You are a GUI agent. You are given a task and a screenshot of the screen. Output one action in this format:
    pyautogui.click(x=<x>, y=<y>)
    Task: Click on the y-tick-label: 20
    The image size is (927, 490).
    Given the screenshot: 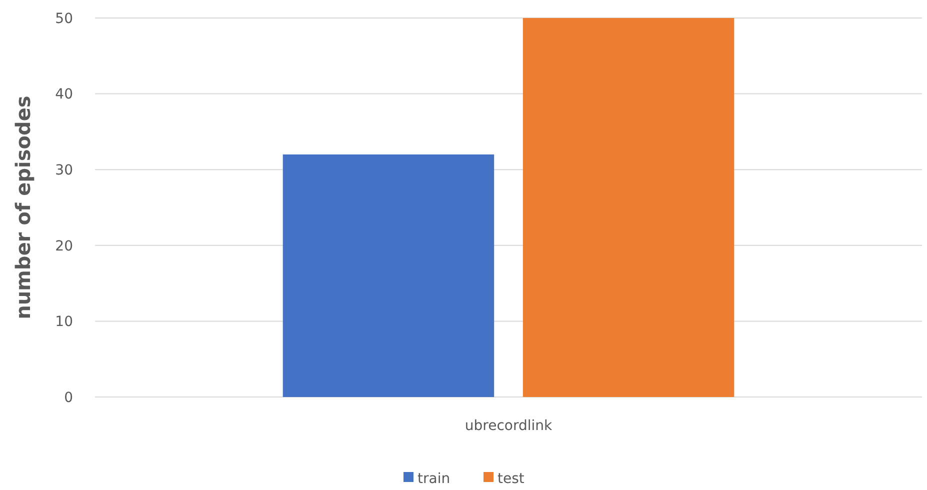 What is the action you would take?
    pyautogui.click(x=64, y=246)
    